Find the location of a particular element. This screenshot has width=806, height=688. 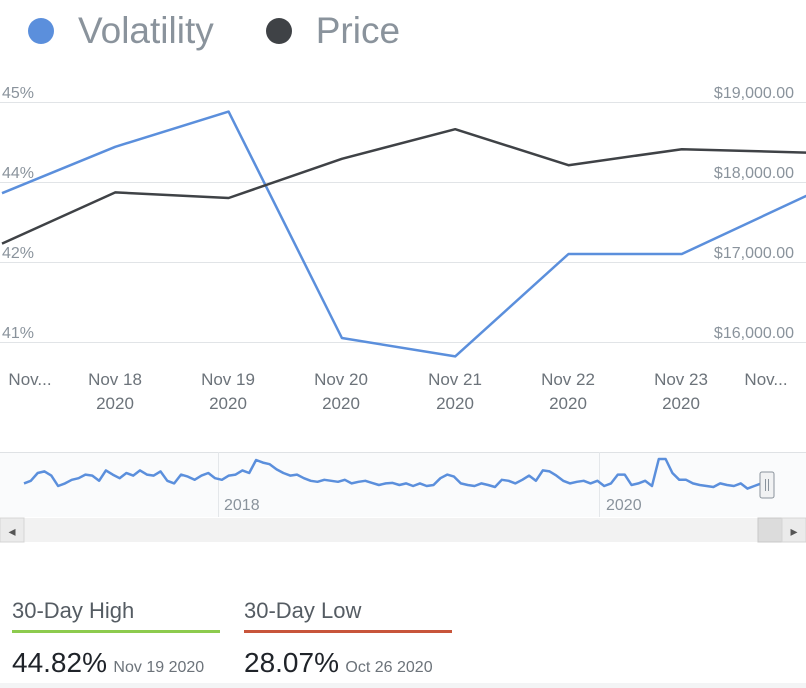

scrollbar-track is located at coordinates (403, 530).